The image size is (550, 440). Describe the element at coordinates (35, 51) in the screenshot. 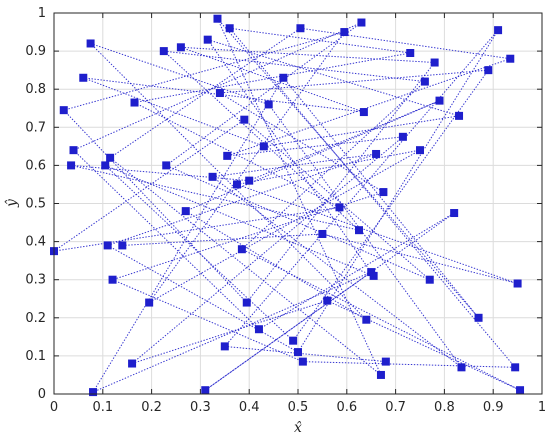

I see `y-tick-label: 0.9` at that location.